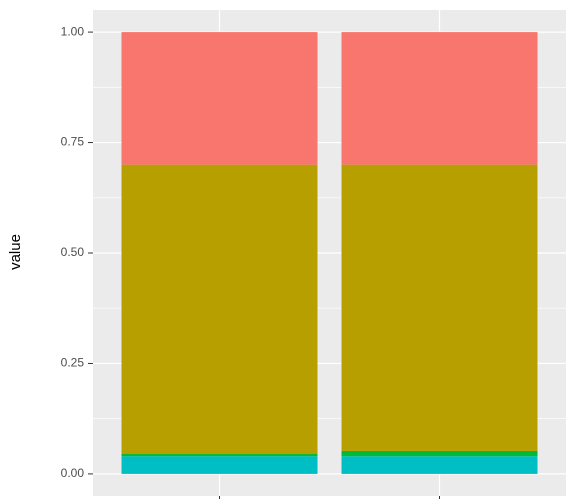 Image resolution: width=580 pixels, height=499 pixels. What do you see at coordinates (15, 252) in the screenshot?
I see `y-axis-label: value` at bounding box center [15, 252].